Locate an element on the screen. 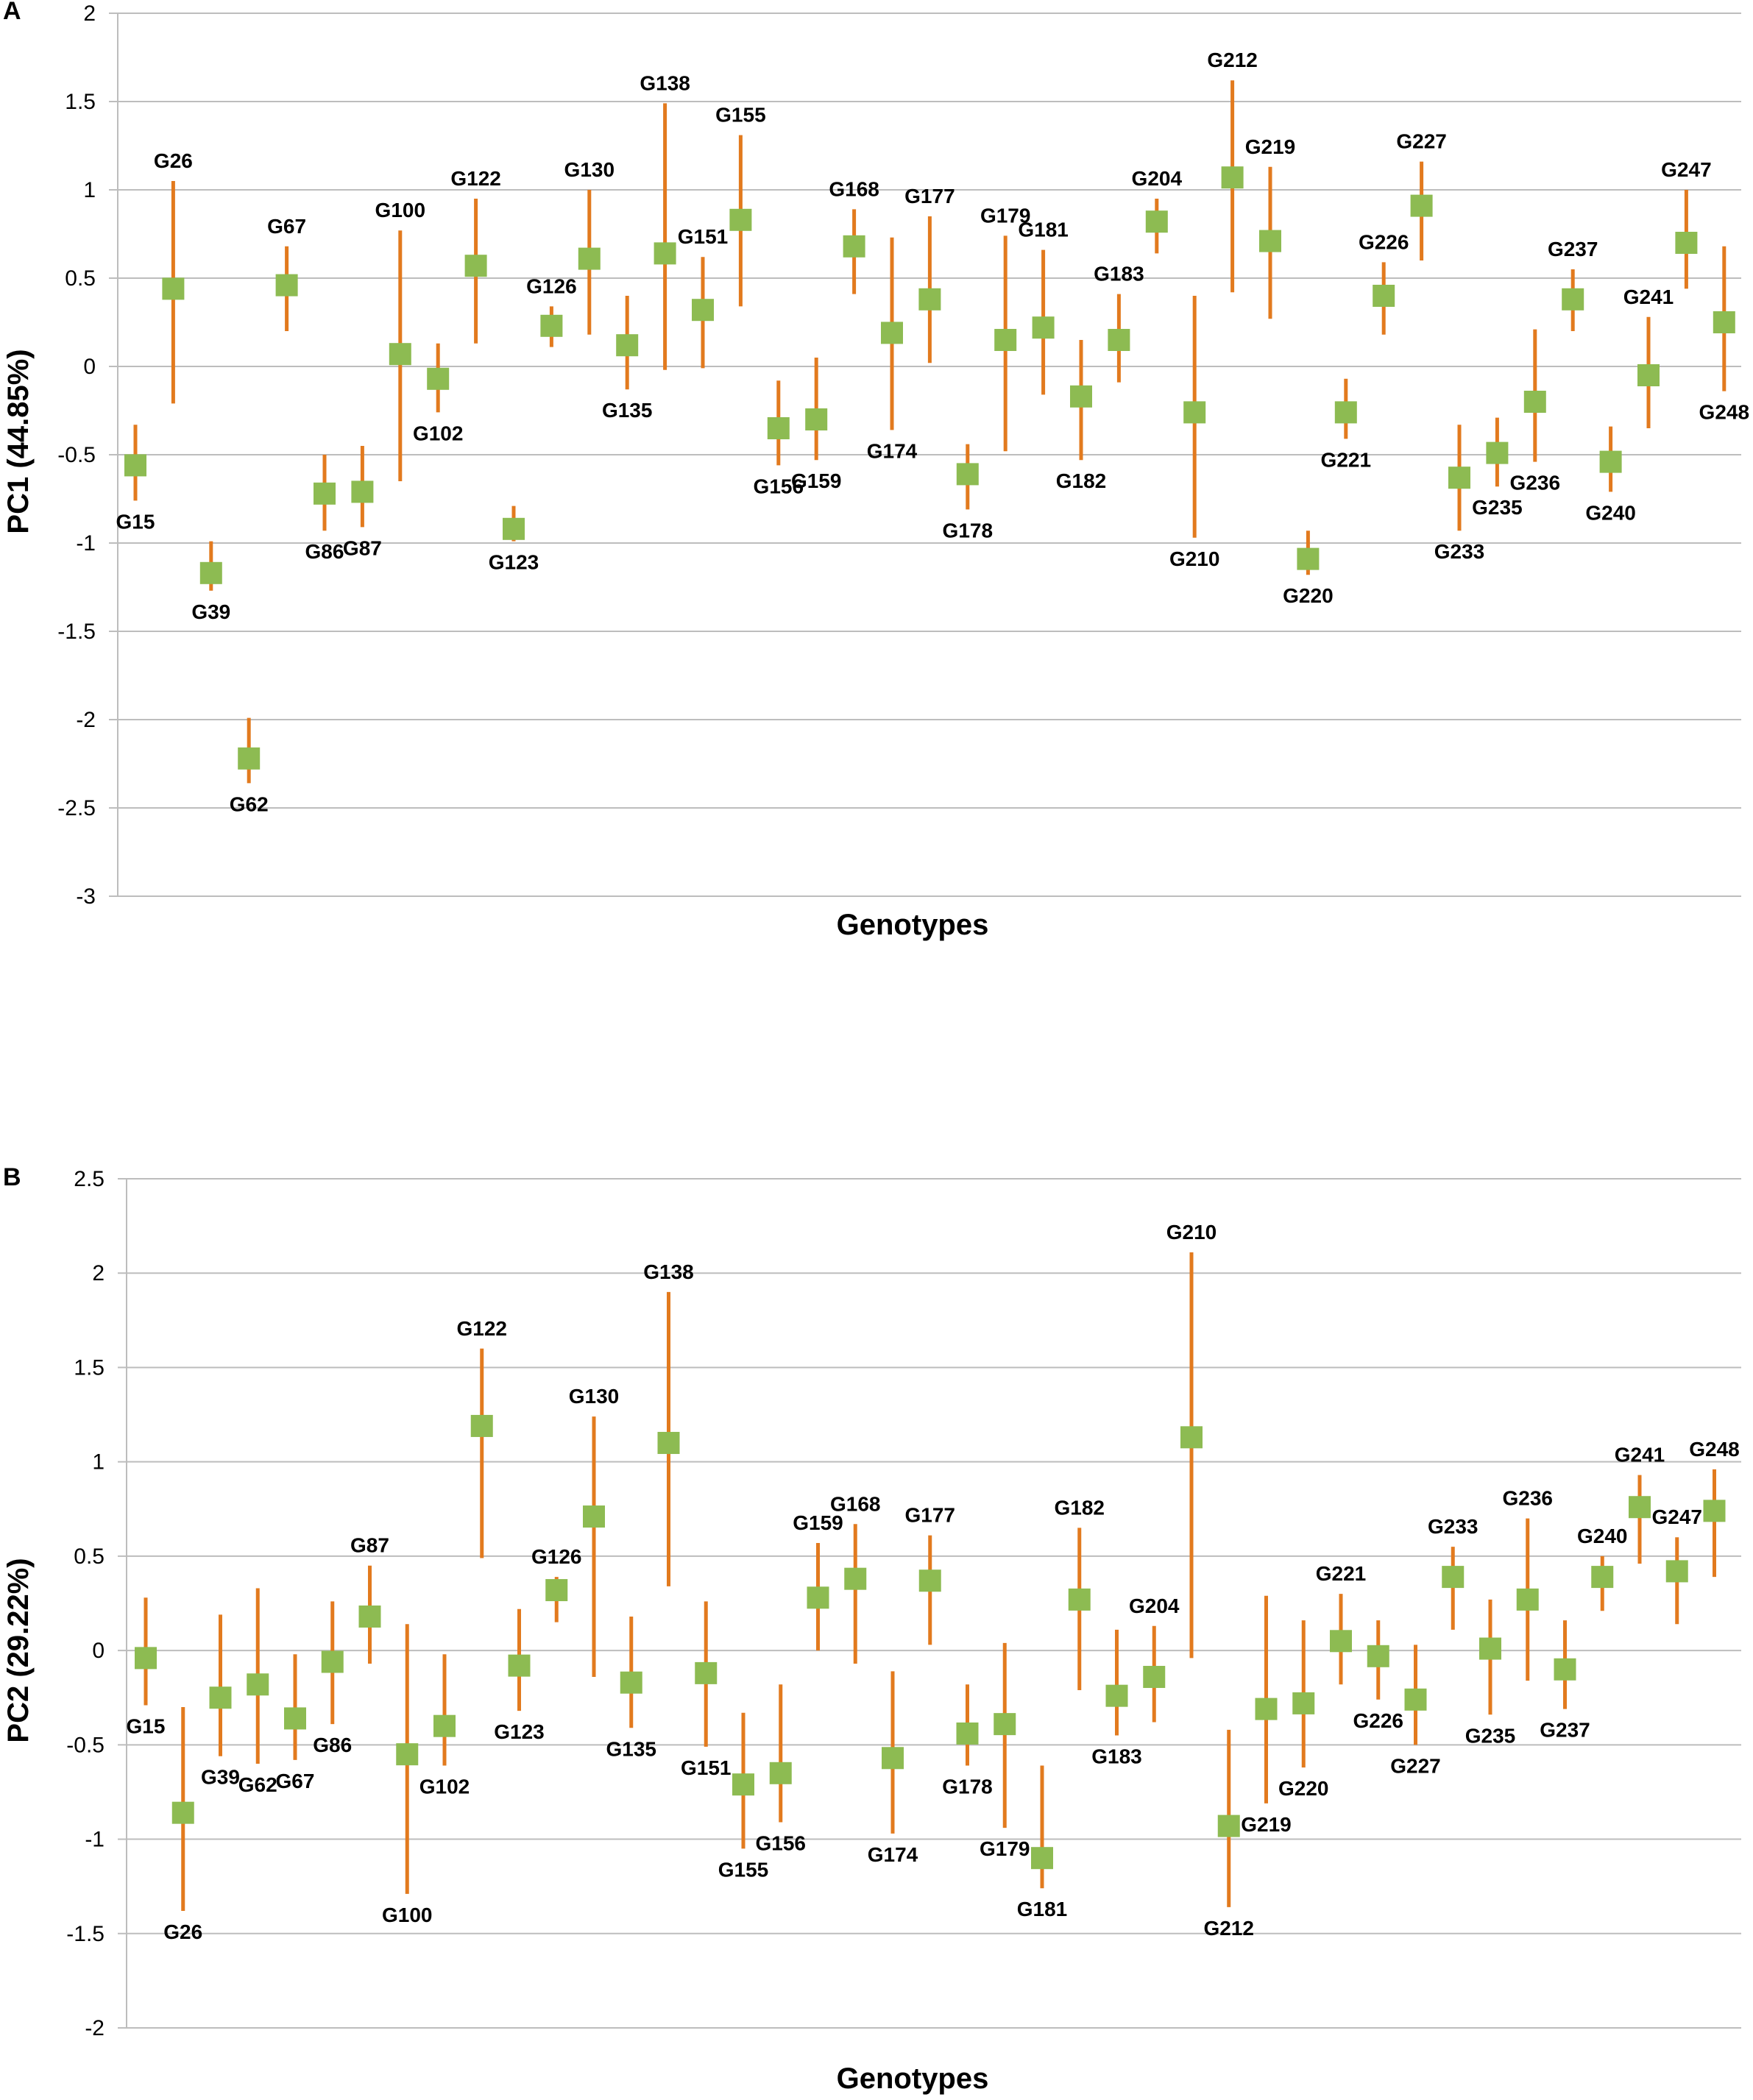 The width and height of the screenshot is (1753, 2100). y-tick-label: 2.5 is located at coordinates (89, 1179).